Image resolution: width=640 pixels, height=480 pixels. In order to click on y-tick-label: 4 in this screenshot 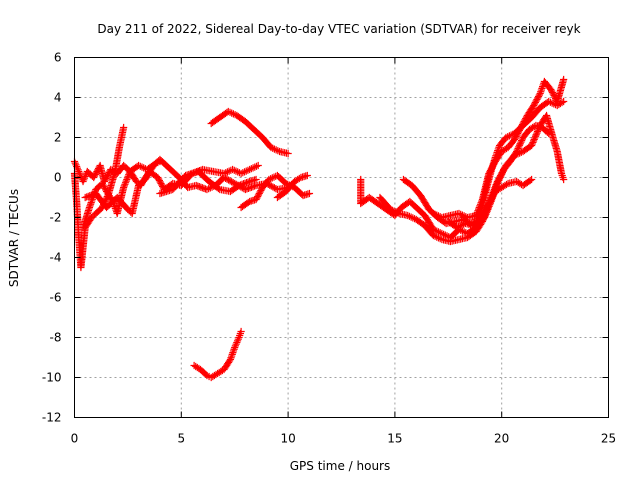, I will do `click(58, 98)`.